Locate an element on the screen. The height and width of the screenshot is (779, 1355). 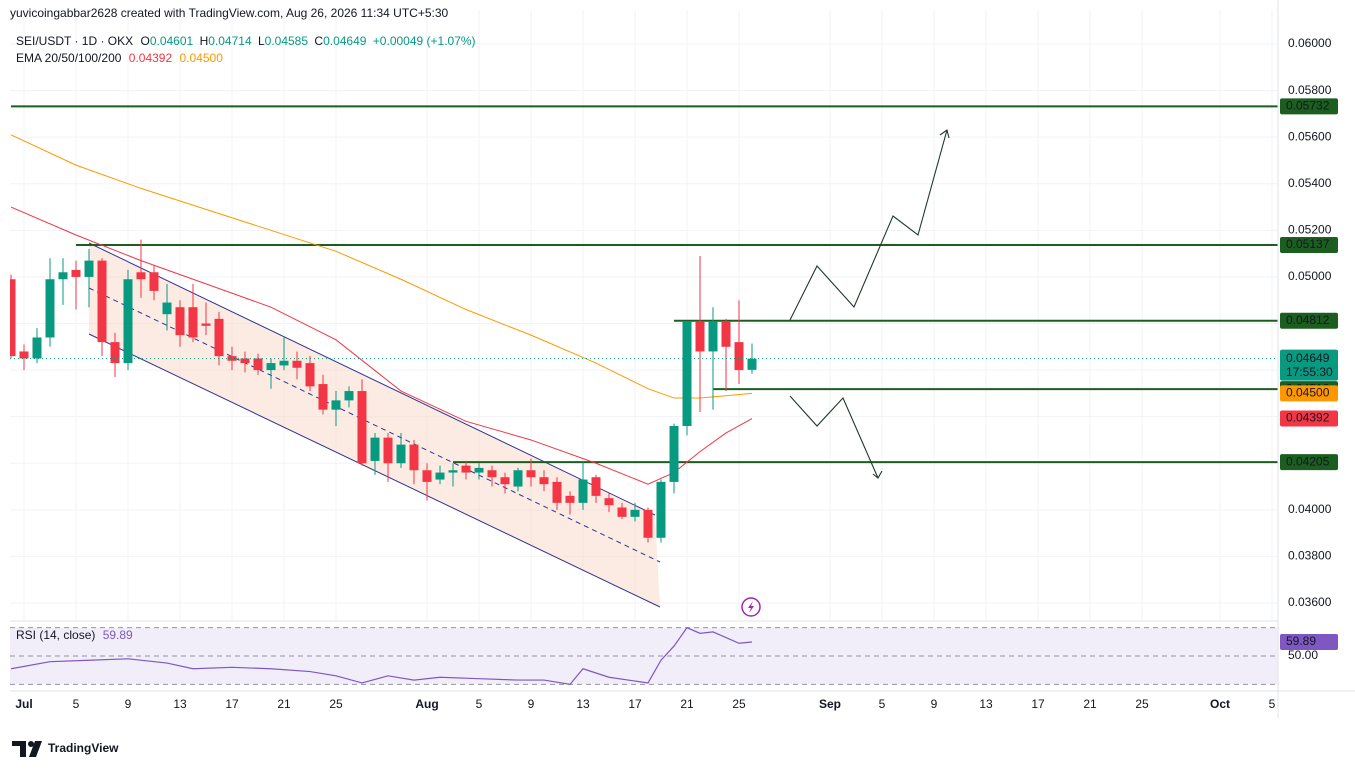
symbol: SEI/USDT · 1D · OKX is located at coordinates (74, 41).